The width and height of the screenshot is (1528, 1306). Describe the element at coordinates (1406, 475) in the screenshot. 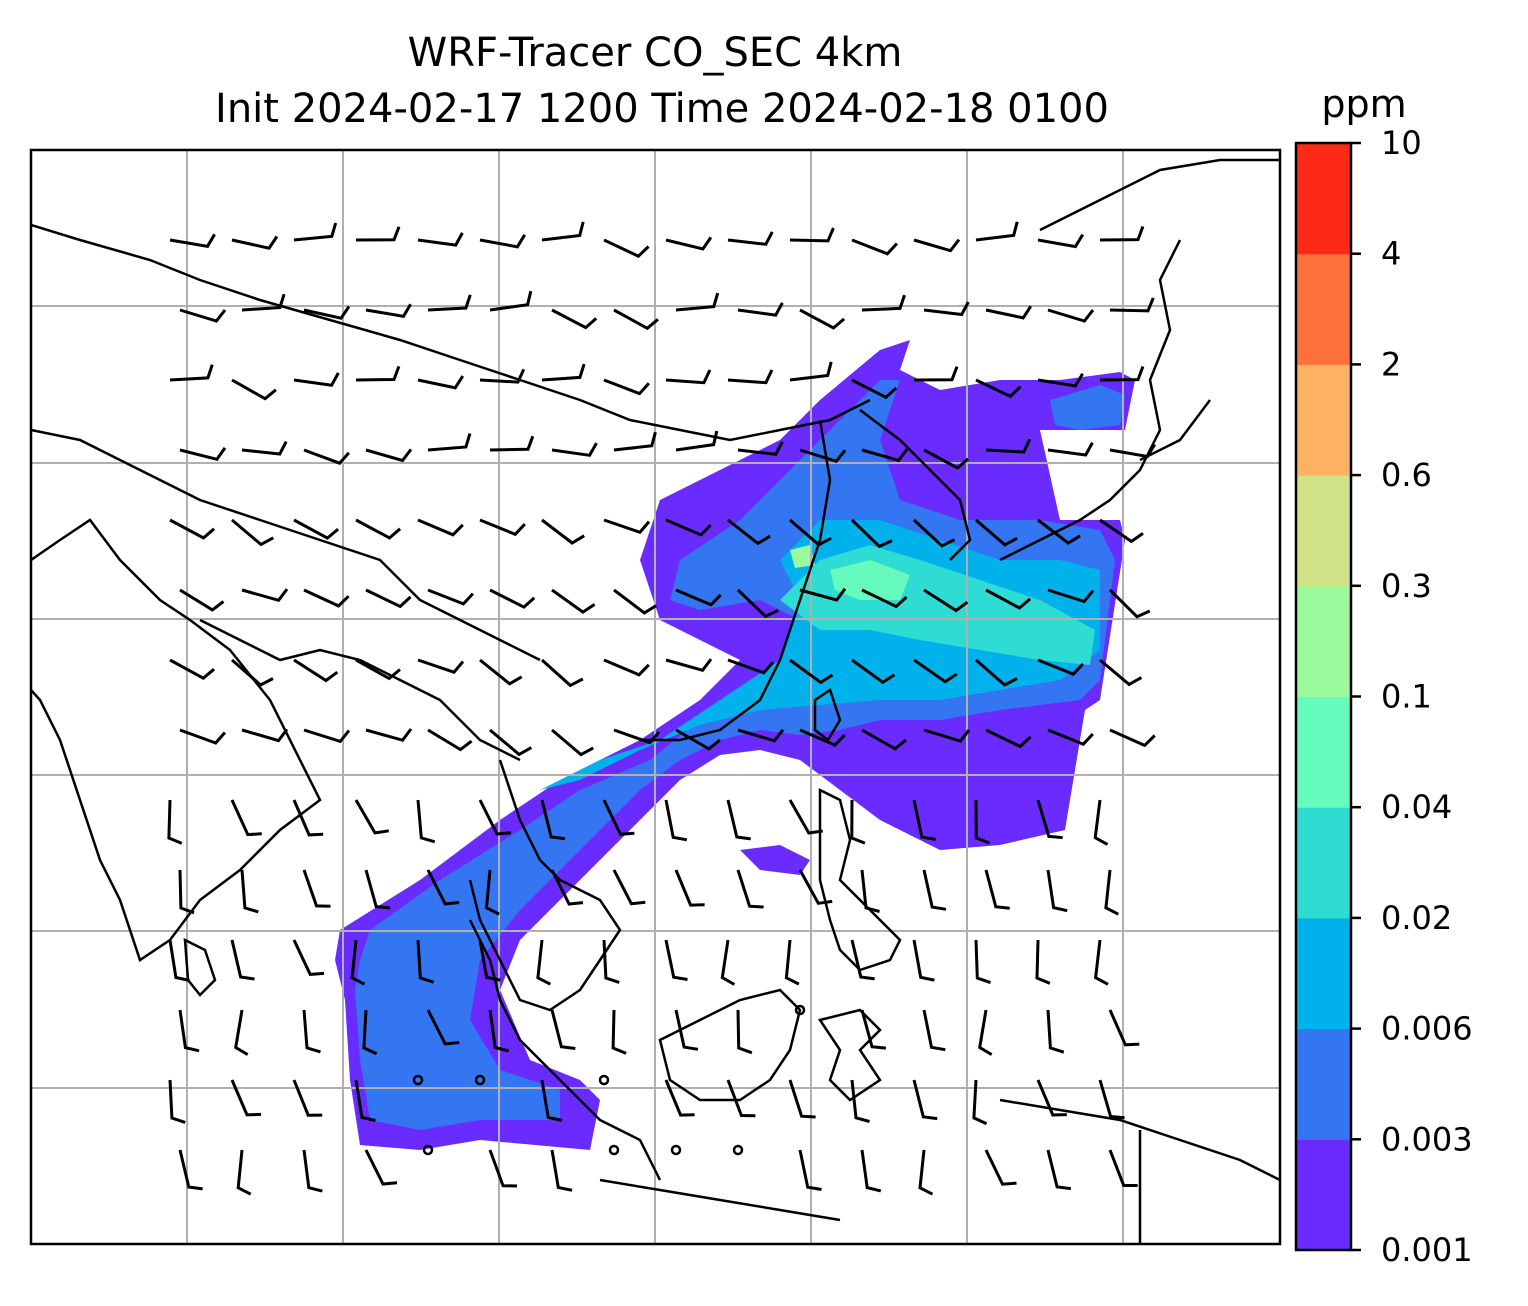

I see `colorbar-tick-label: 0.6` at that location.